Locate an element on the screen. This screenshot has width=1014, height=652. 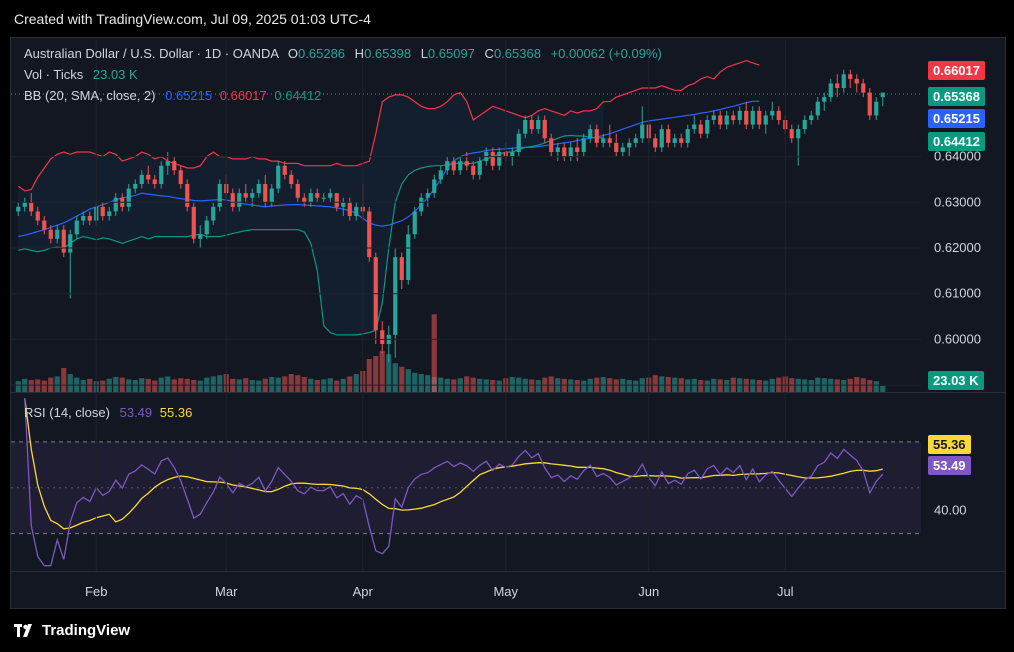
close-value: 0.65368 is located at coordinates (517, 53).